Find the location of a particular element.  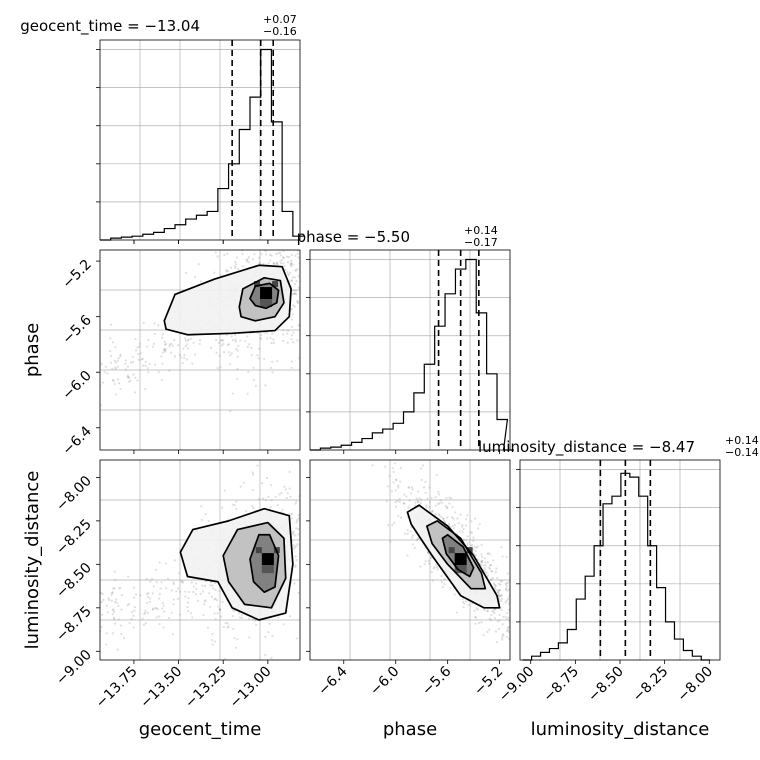

ylabel-luminosity-distance: luminosity_distance is located at coordinates (32, 560).